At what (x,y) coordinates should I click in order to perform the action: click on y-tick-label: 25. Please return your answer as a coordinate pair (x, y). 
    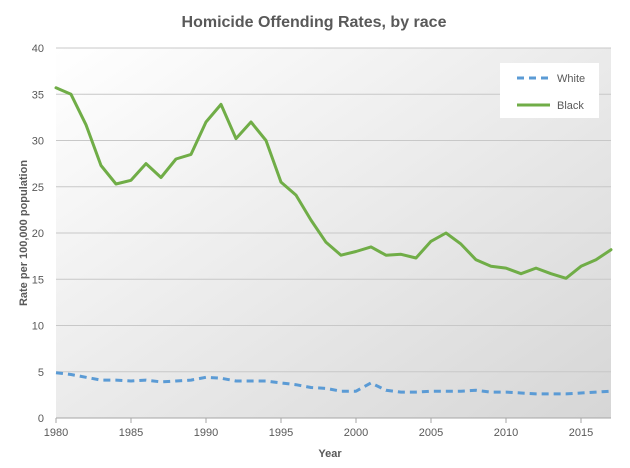
    Looking at the image, I should click on (38, 188).